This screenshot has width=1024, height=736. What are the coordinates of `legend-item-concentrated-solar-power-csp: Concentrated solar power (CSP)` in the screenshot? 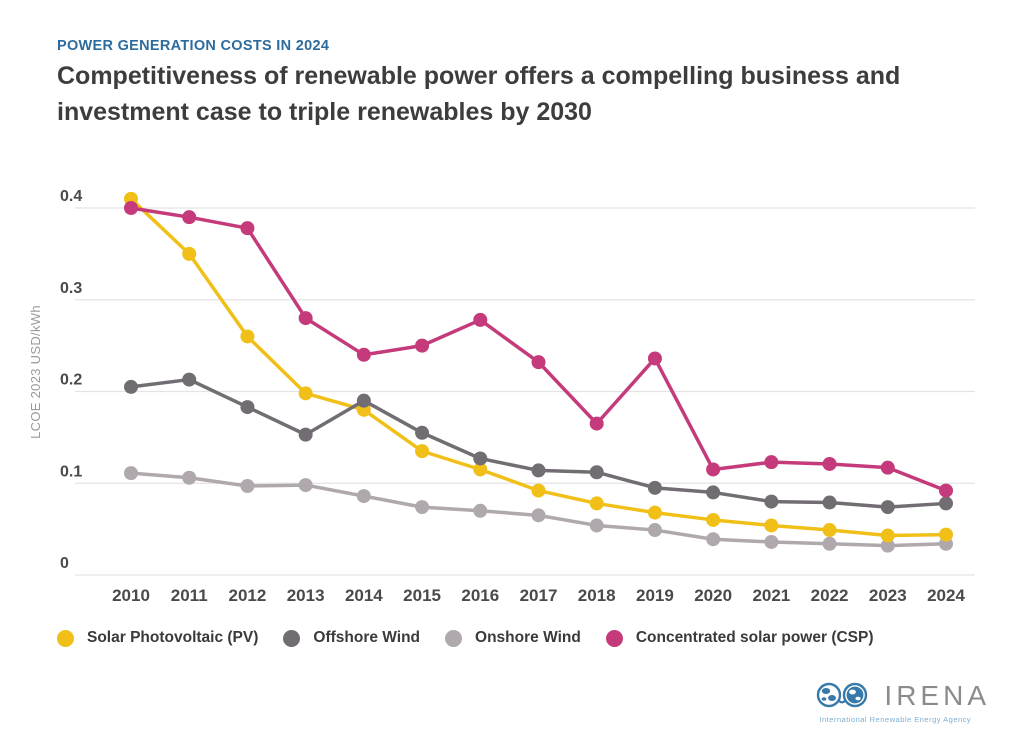 It's located at (739, 638).